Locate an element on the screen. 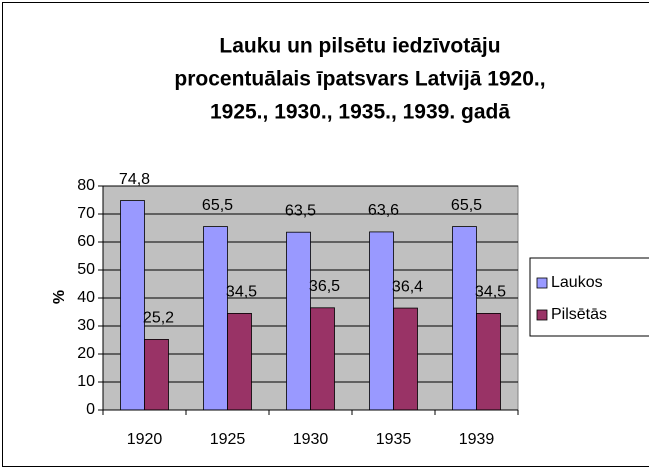 The height and width of the screenshot is (475, 649). data-label: 36,5 is located at coordinates (324, 286).